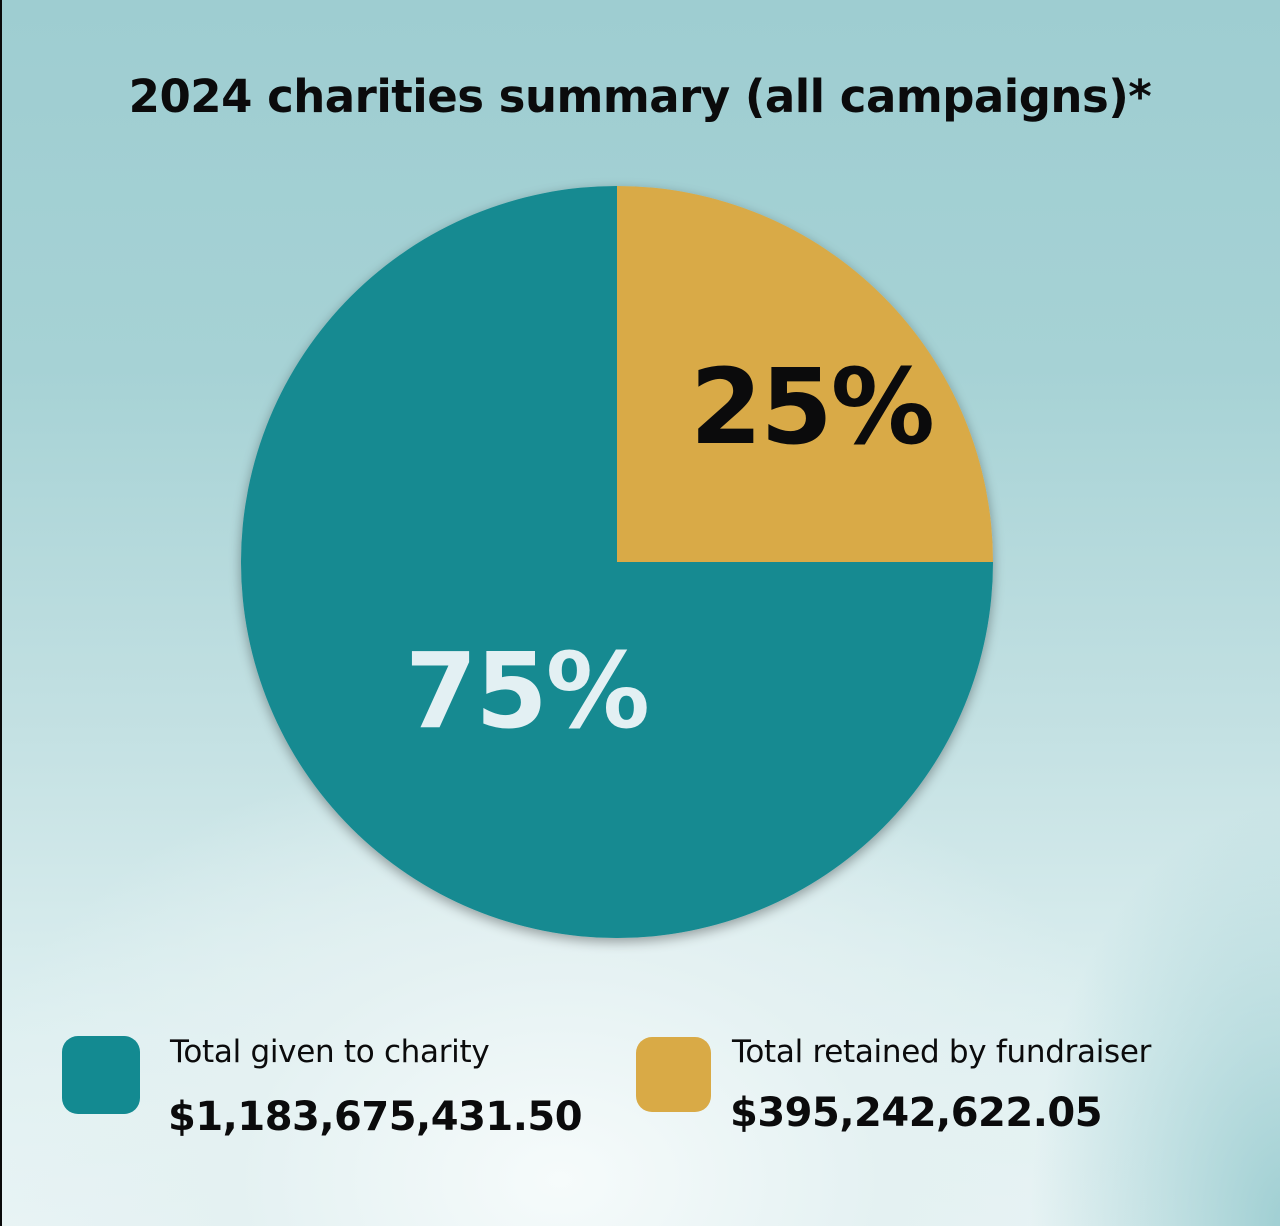 This screenshot has height=1231, width=1280. What do you see at coordinates (101, 1075) in the screenshot?
I see `legend-swatch-charity` at bounding box center [101, 1075].